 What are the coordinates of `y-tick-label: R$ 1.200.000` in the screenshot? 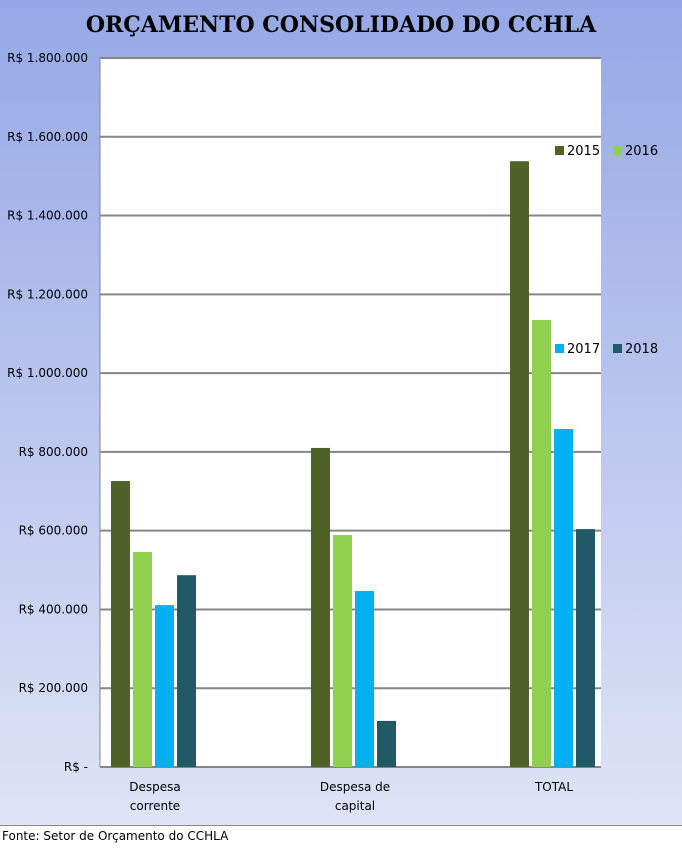 It's located at (47, 294).